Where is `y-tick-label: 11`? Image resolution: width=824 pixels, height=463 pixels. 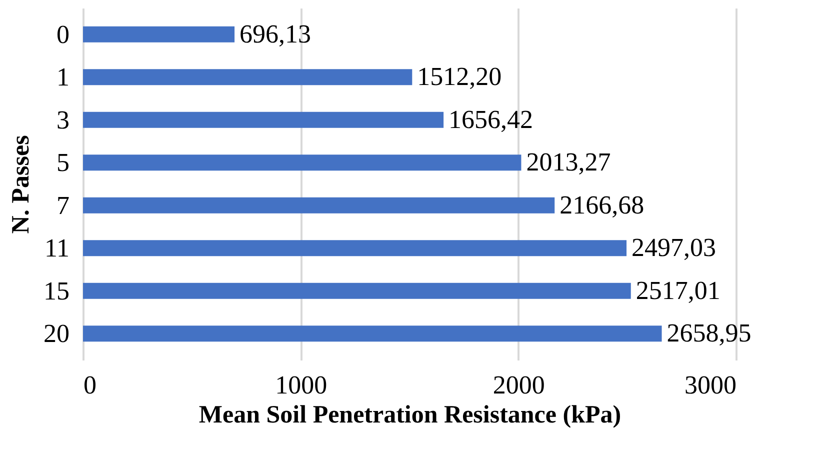
y-tick-label: 11 is located at coordinates (57, 248).